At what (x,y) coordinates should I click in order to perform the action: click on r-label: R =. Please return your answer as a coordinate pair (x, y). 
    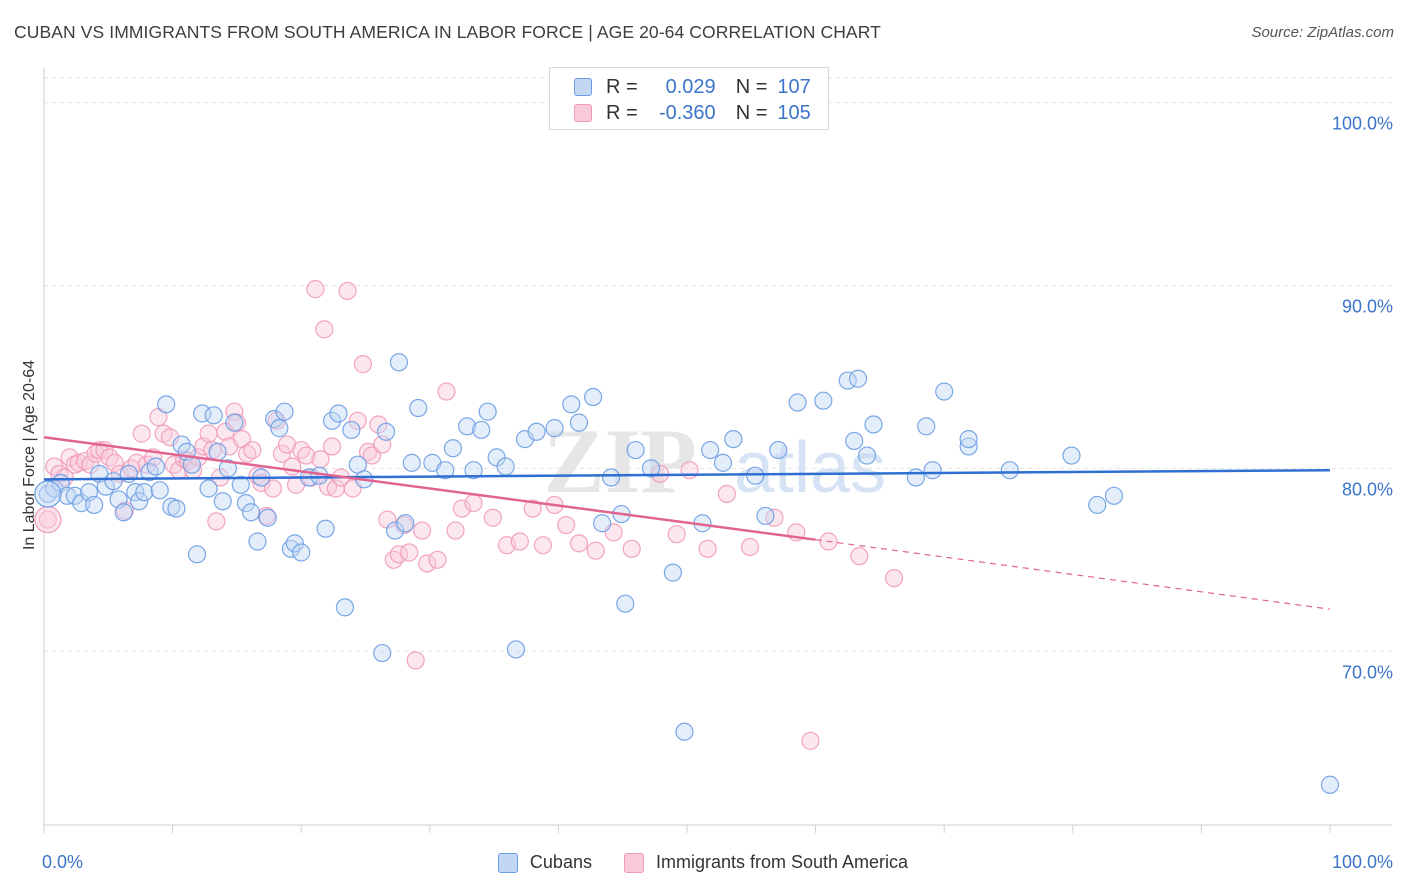
    Looking at the image, I should click on (622, 112).